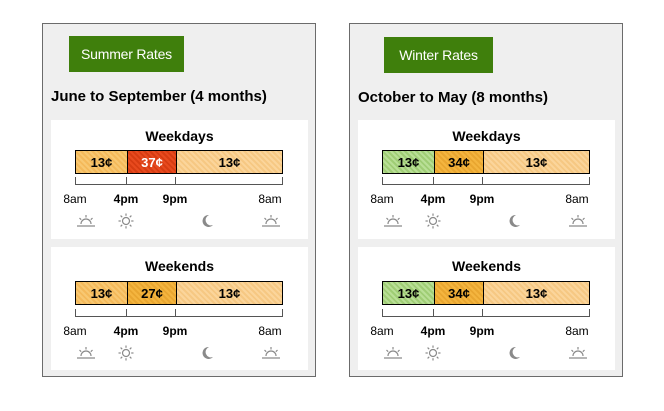 This screenshot has width=664, height=411. Describe the element at coordinates (458, 162) in the screenshot. I see `peak-rate: 34¢` at that location.